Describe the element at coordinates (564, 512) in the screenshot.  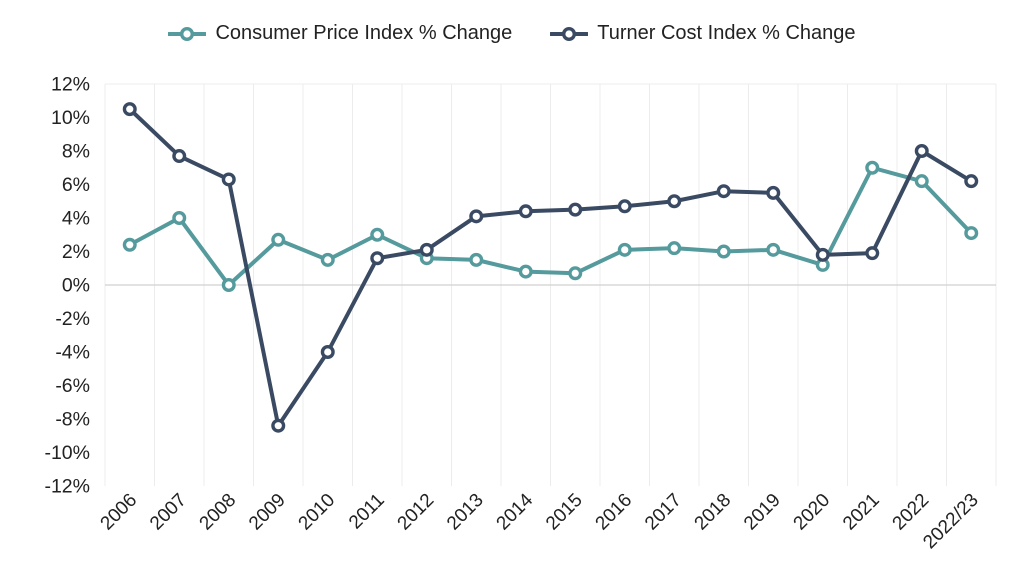
I see `x-axis-label: 2015` at that location.